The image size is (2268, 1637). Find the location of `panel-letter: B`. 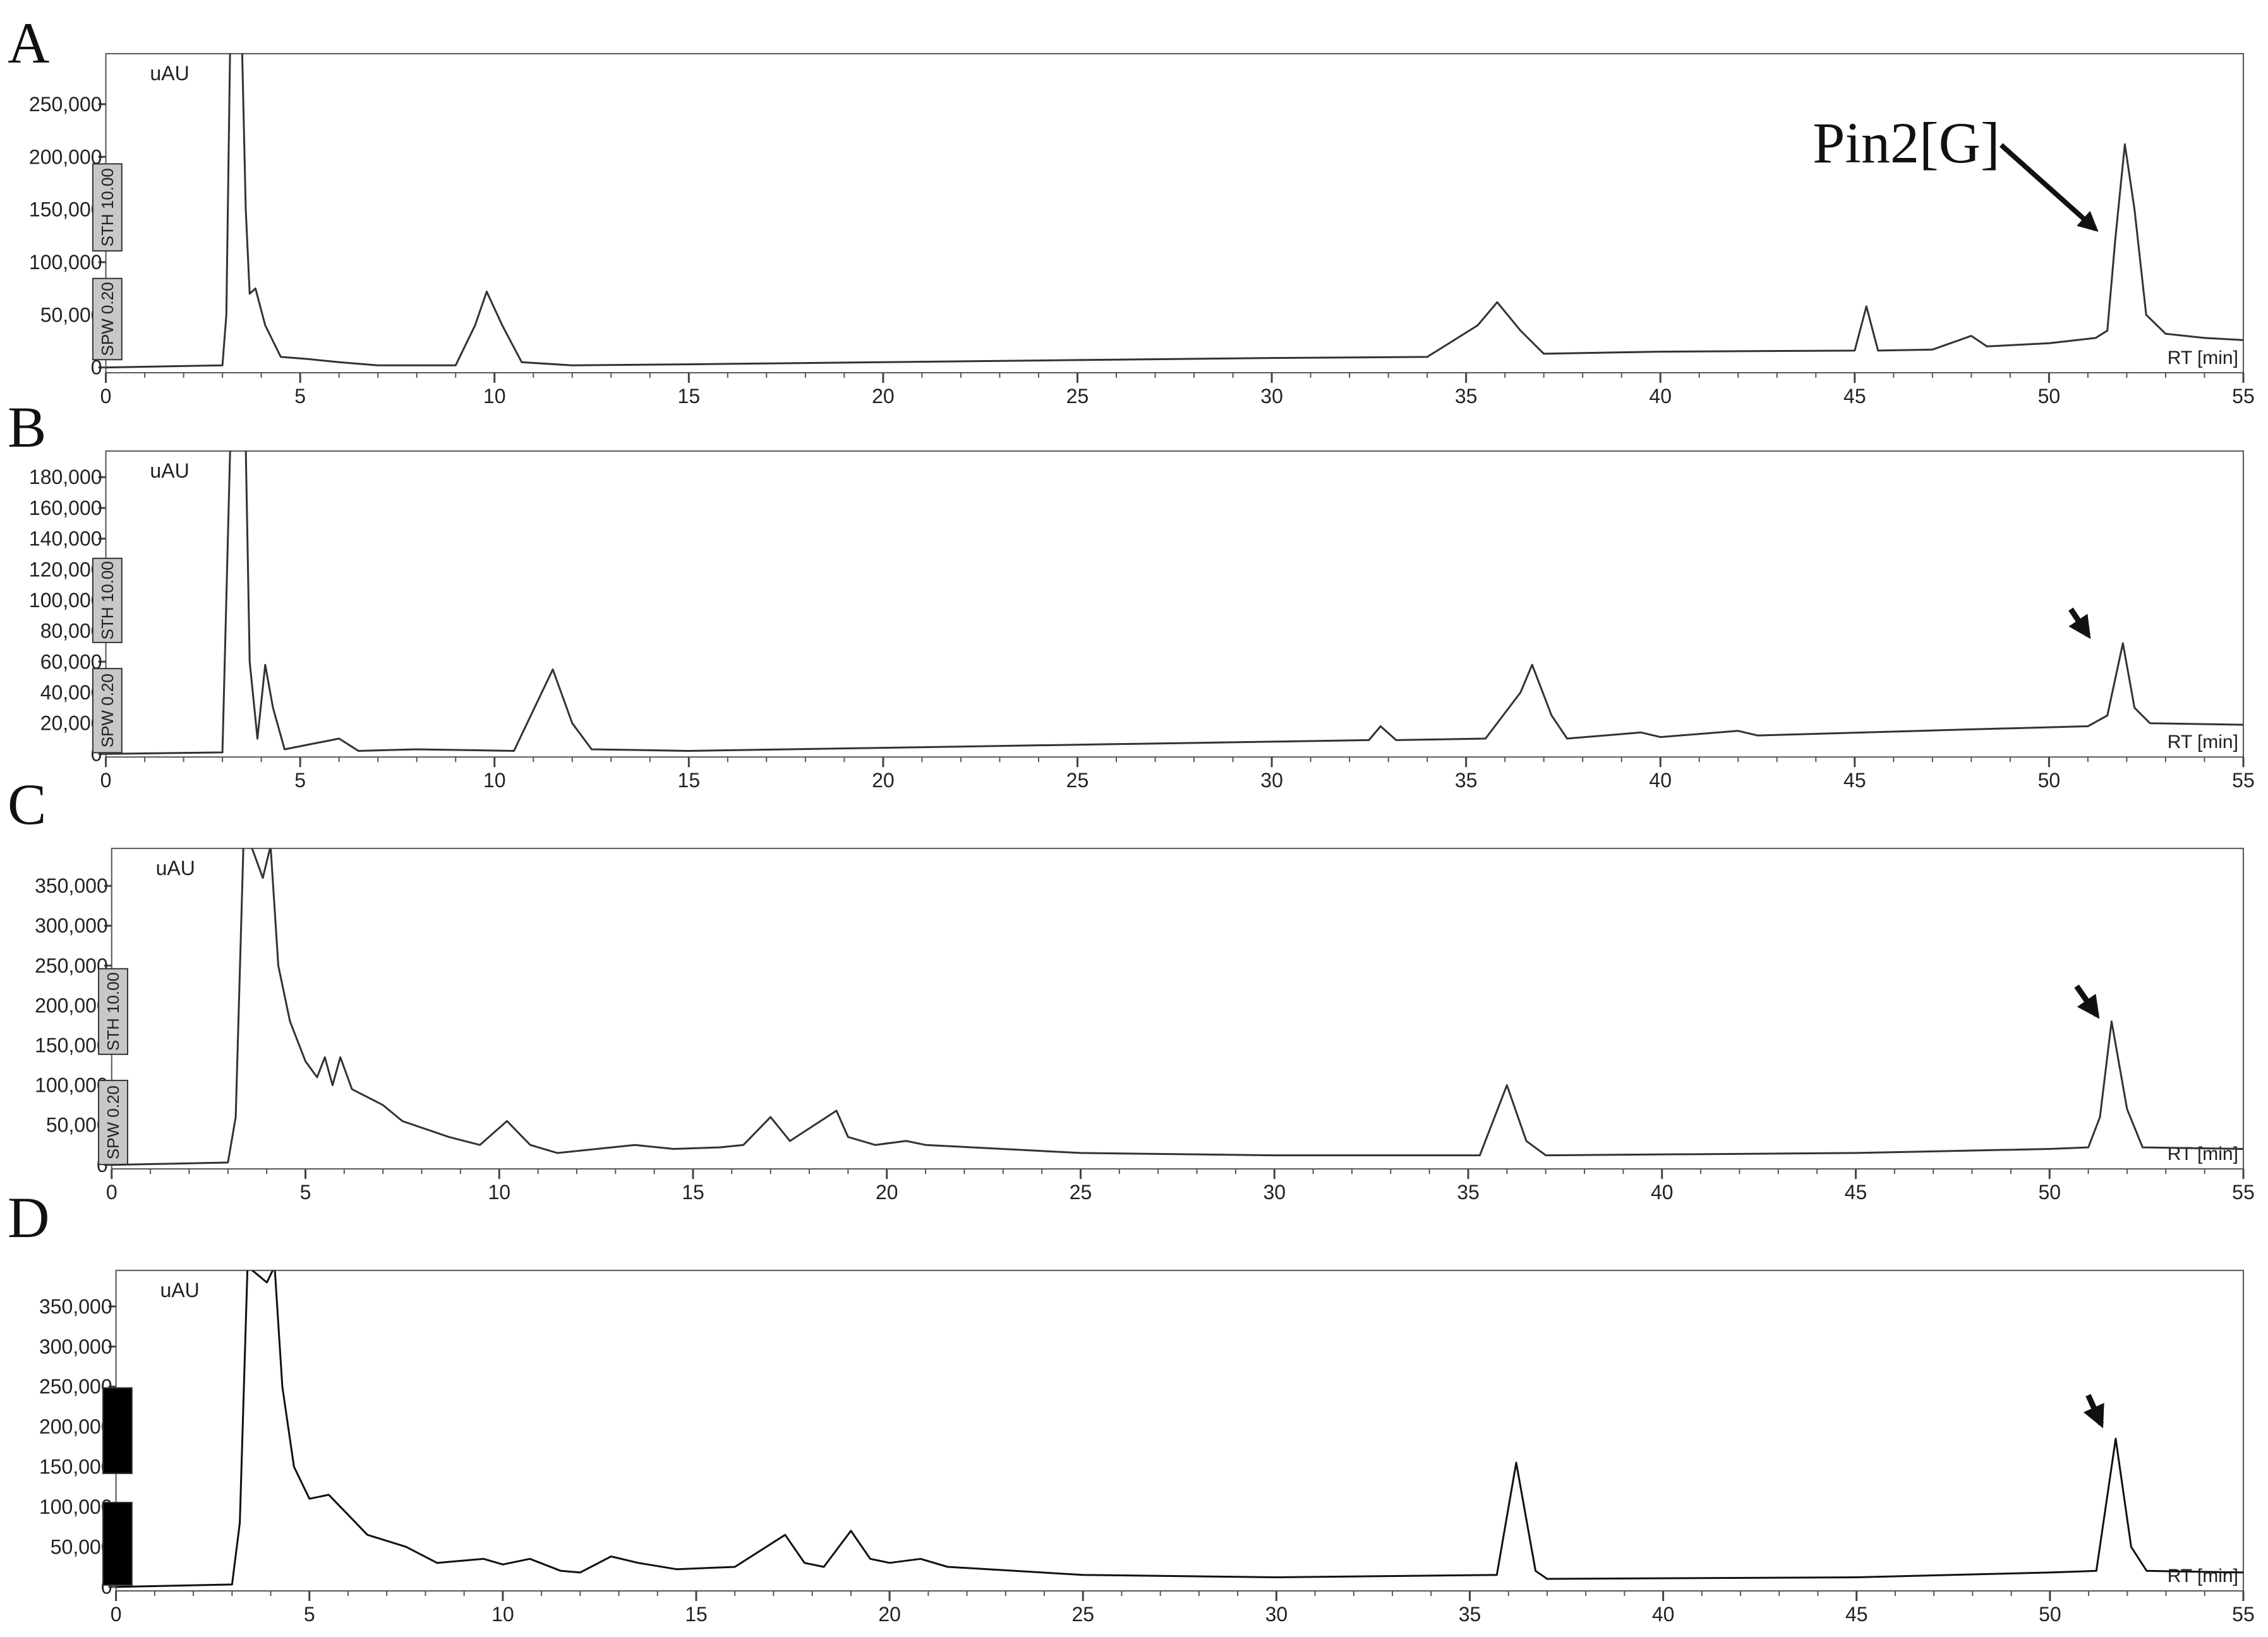

panel-letter: B is located at coordinates (27, 427).